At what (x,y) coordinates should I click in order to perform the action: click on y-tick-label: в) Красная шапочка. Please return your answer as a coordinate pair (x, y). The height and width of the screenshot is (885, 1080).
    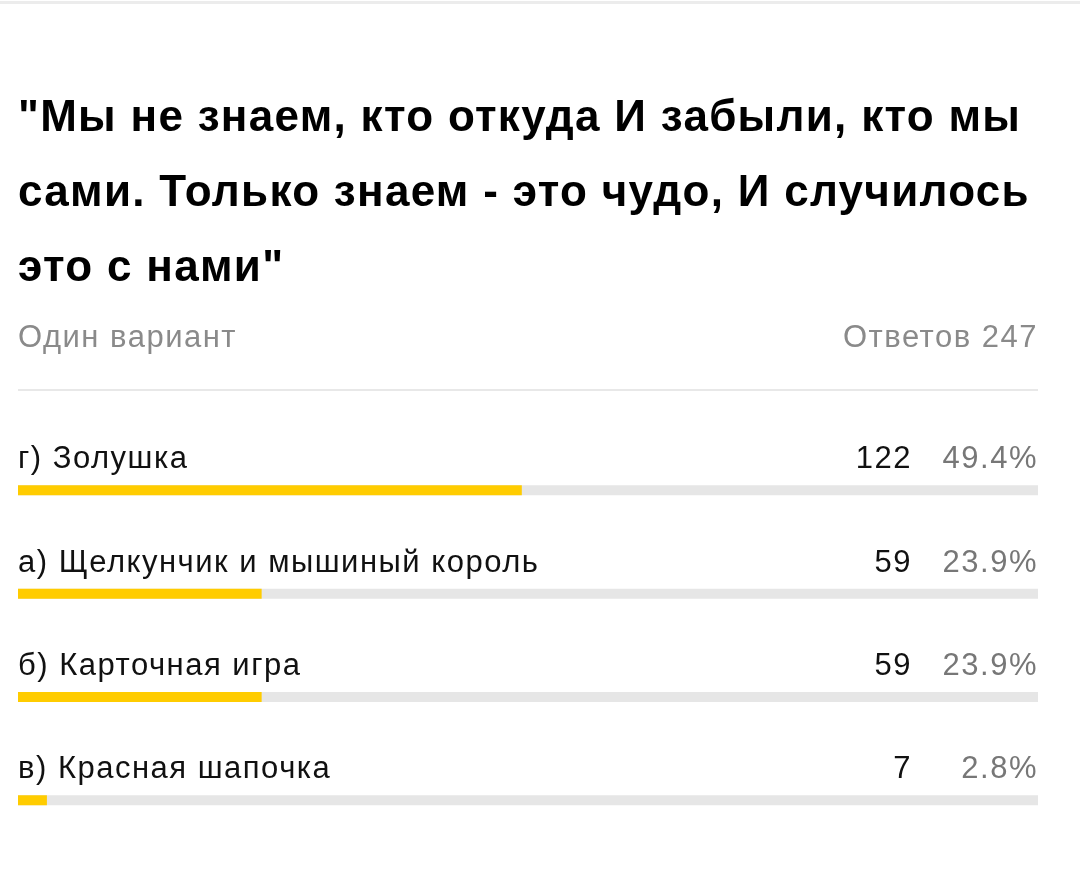
    Looking at the image, I should click on (175, 768).